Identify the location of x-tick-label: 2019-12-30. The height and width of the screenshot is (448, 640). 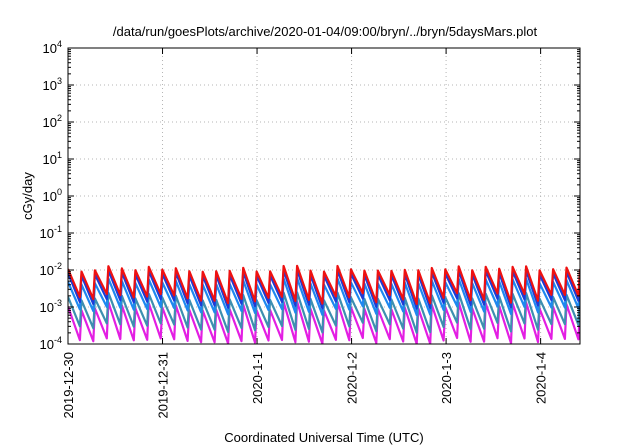
(68, 385).